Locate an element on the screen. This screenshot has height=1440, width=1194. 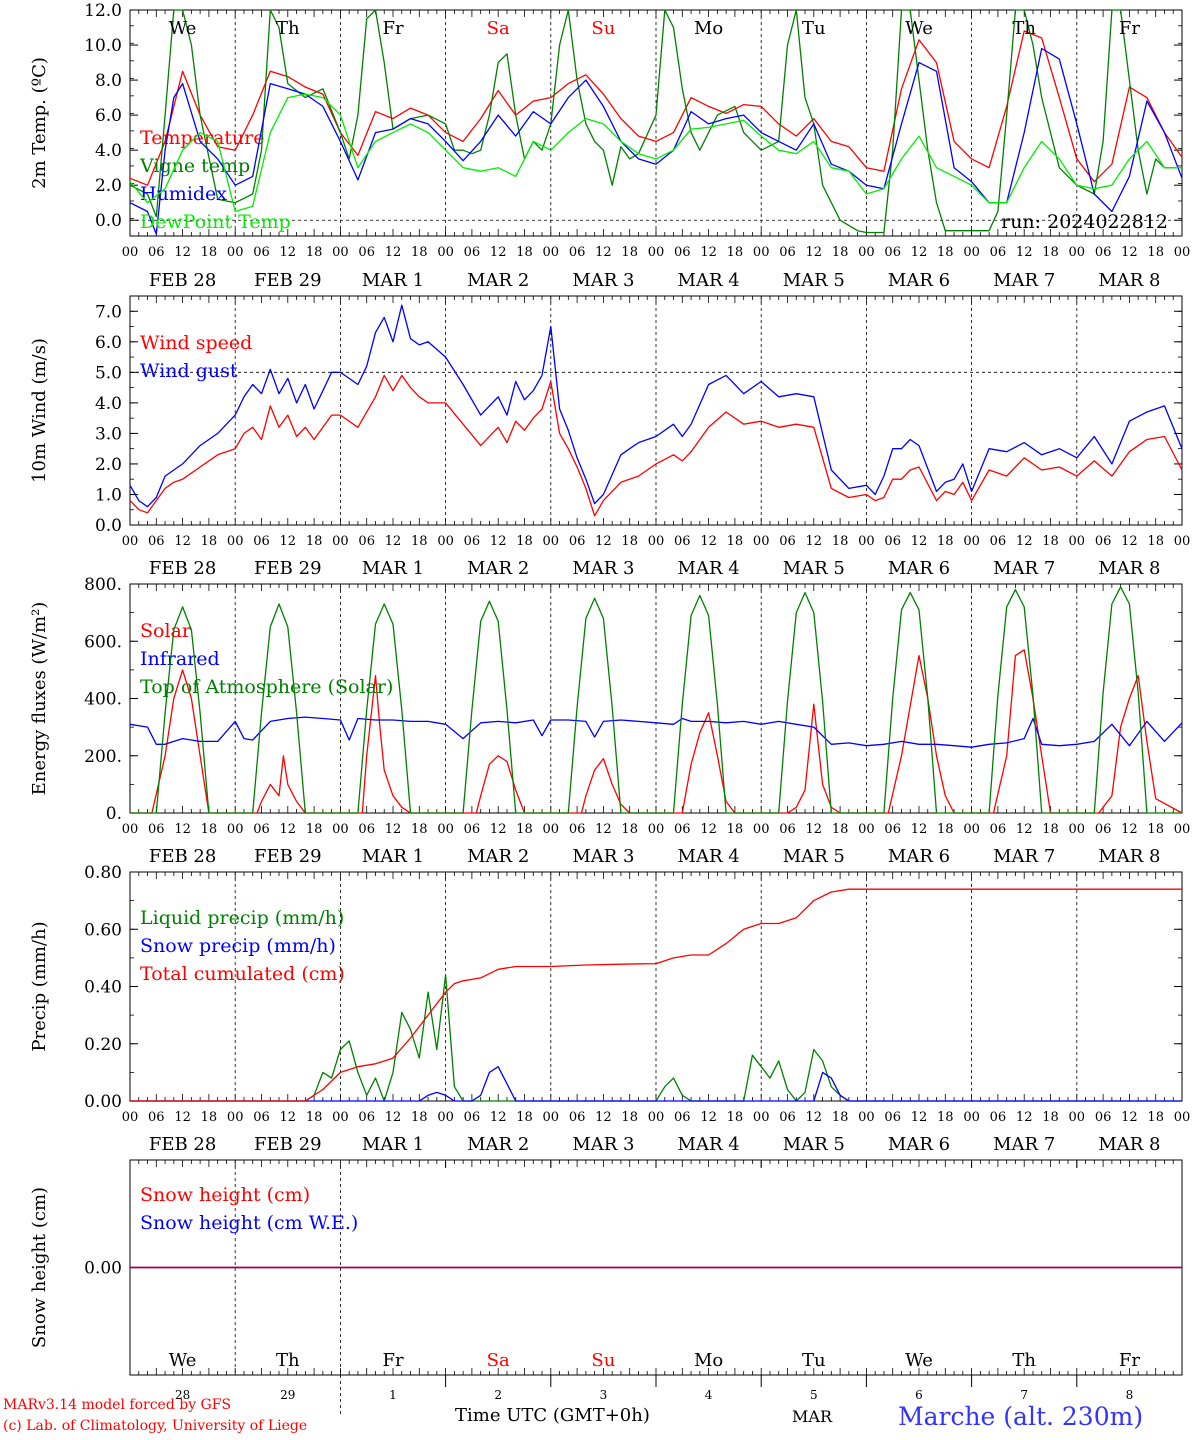
day-number-label: 8 is located at coordinates (1130, 1395).